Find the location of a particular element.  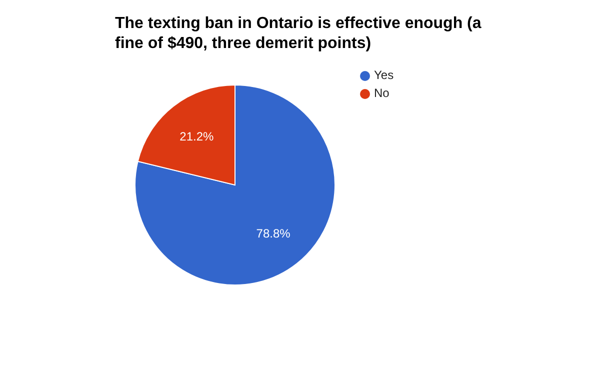

data-label: 21.2% is located at coordinates (197, 136).